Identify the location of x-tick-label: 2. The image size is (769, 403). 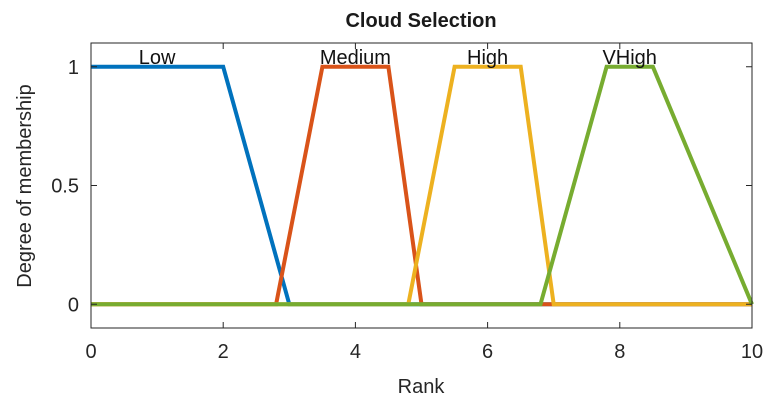
(223, 352).